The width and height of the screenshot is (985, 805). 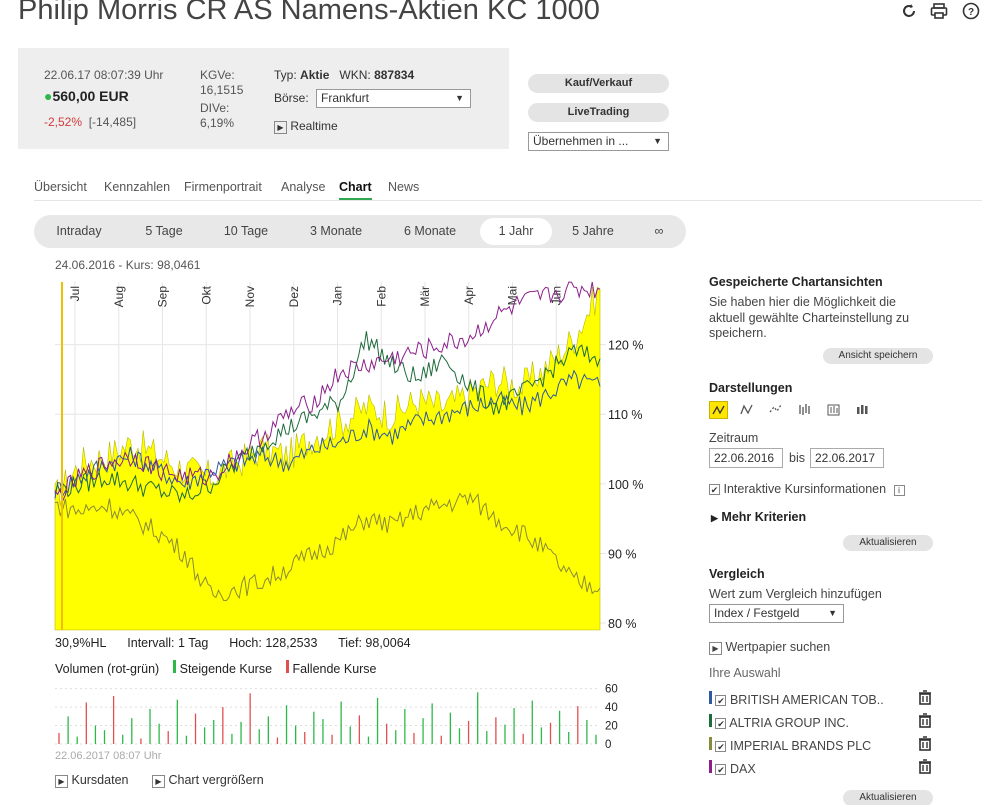 I want to click on kursdaten-link: ▶ Kursdaten, so click(x=91, y=780).